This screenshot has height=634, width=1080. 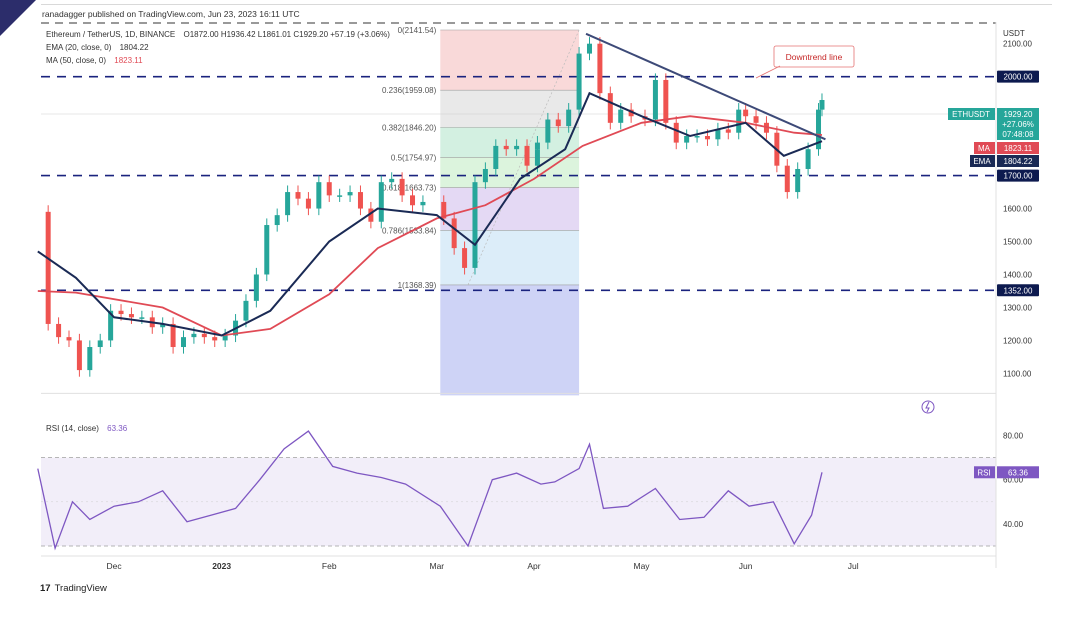 I want to click on ema-legend: EMA (20, close, 0) 1804.22, so click(x=97, y=47).